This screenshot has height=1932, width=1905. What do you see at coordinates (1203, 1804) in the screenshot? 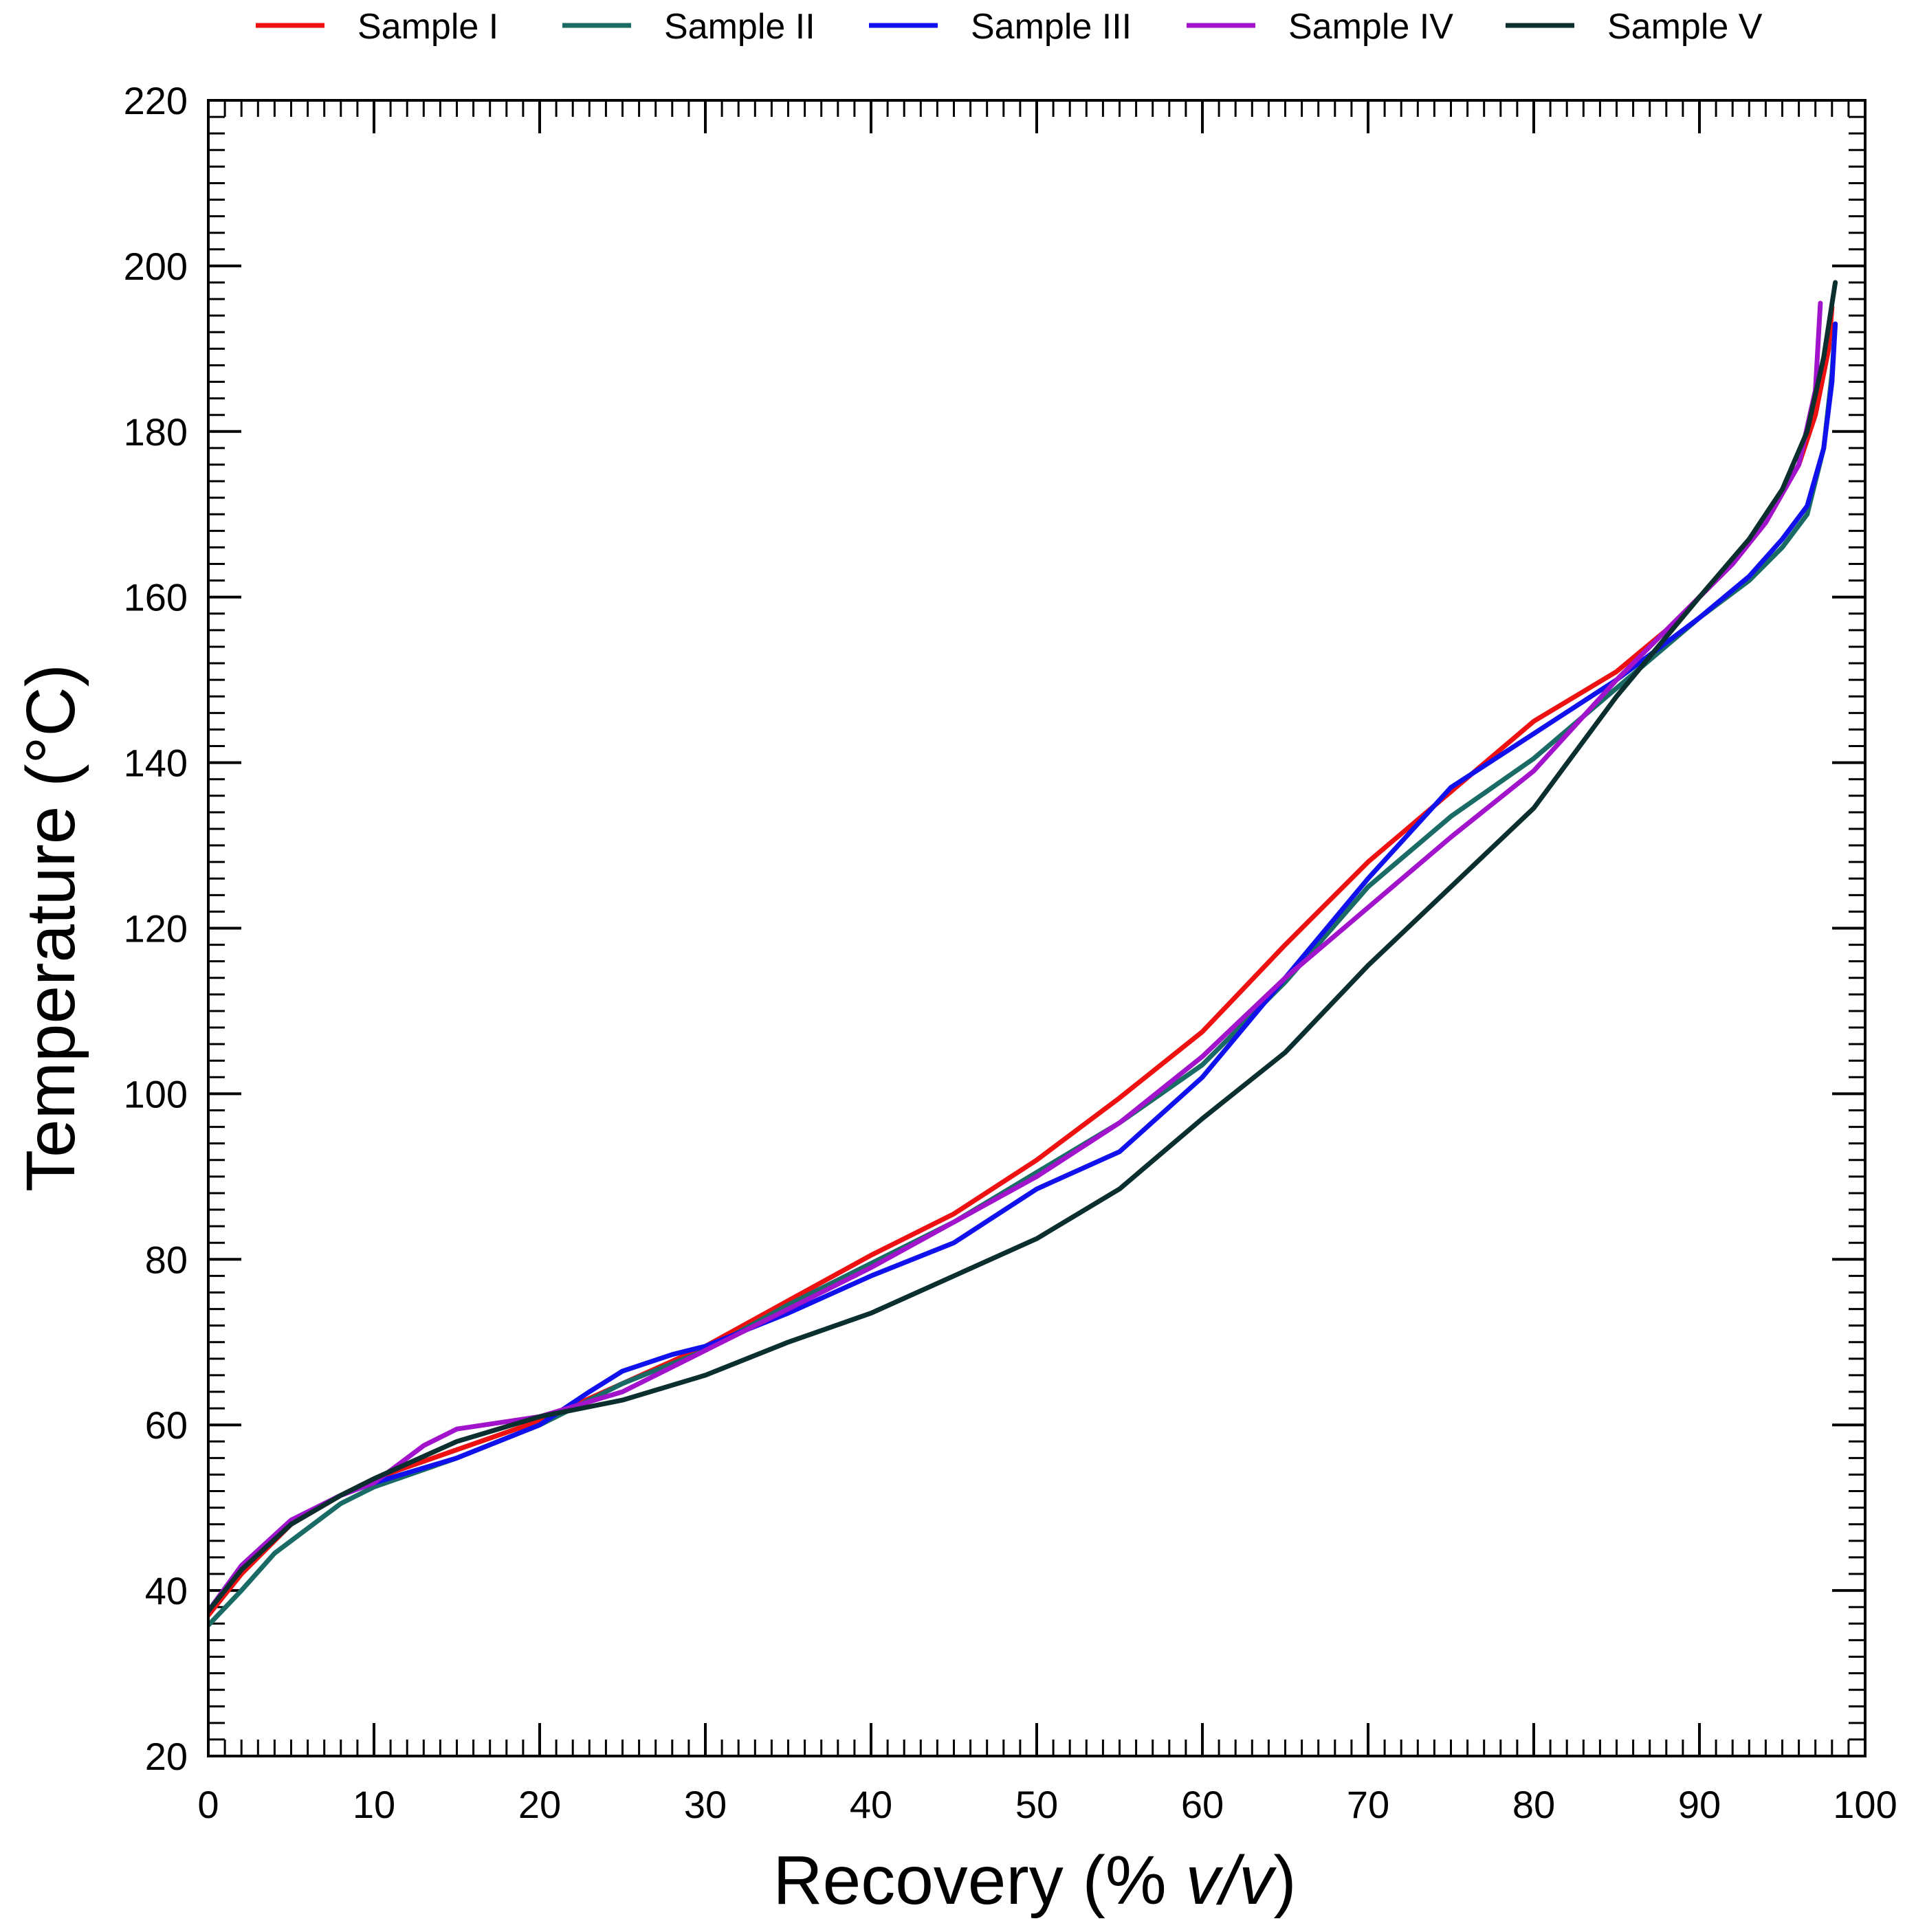
I see `x-tick-label: 60` at bounding box center [1203, 1804].